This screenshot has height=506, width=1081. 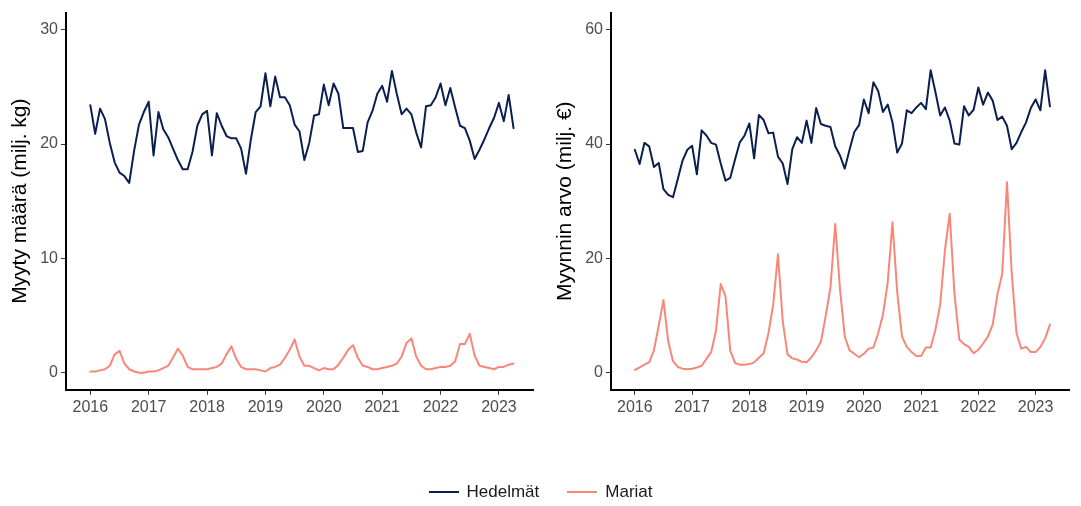 What do you see at coordinates (629, 492) in the screenshot?
I see `legend-label: Mariat` at bounding box center [629, 492].